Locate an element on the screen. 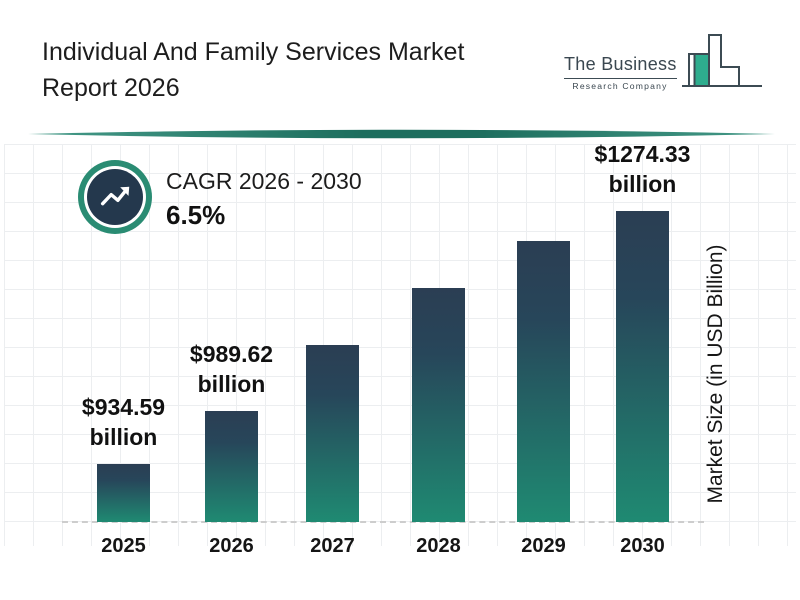 The height and width of the screenshot is (600, 800). brand-logo-text: The Business Research Company is located at coordinates (620, 72).